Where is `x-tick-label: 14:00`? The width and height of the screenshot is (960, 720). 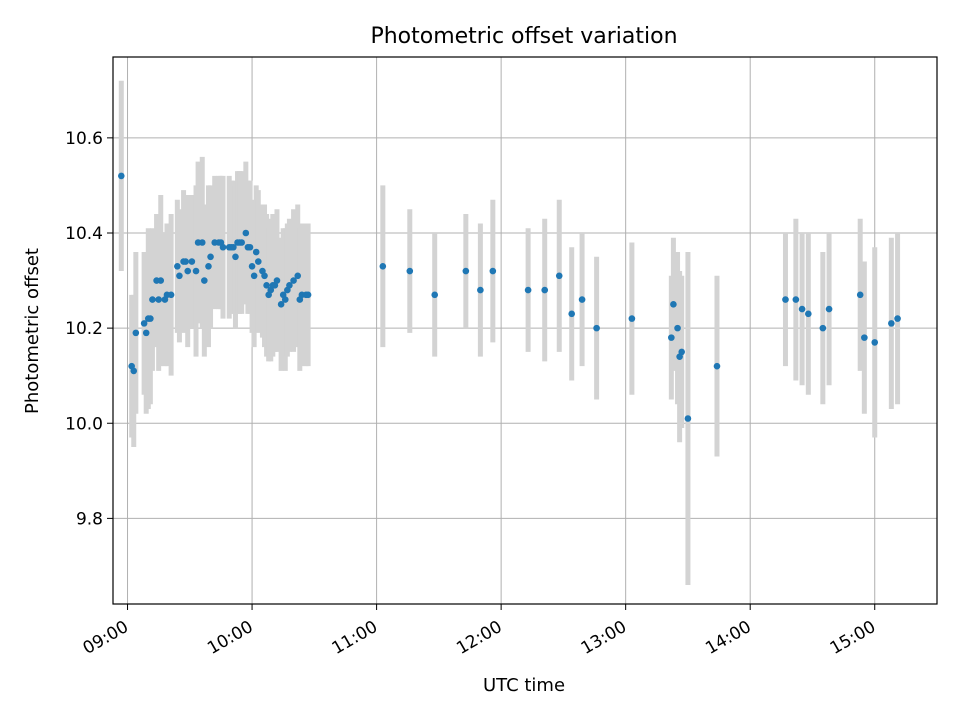 x-tick-label: 14:00 is located at coordinates (728, 638).